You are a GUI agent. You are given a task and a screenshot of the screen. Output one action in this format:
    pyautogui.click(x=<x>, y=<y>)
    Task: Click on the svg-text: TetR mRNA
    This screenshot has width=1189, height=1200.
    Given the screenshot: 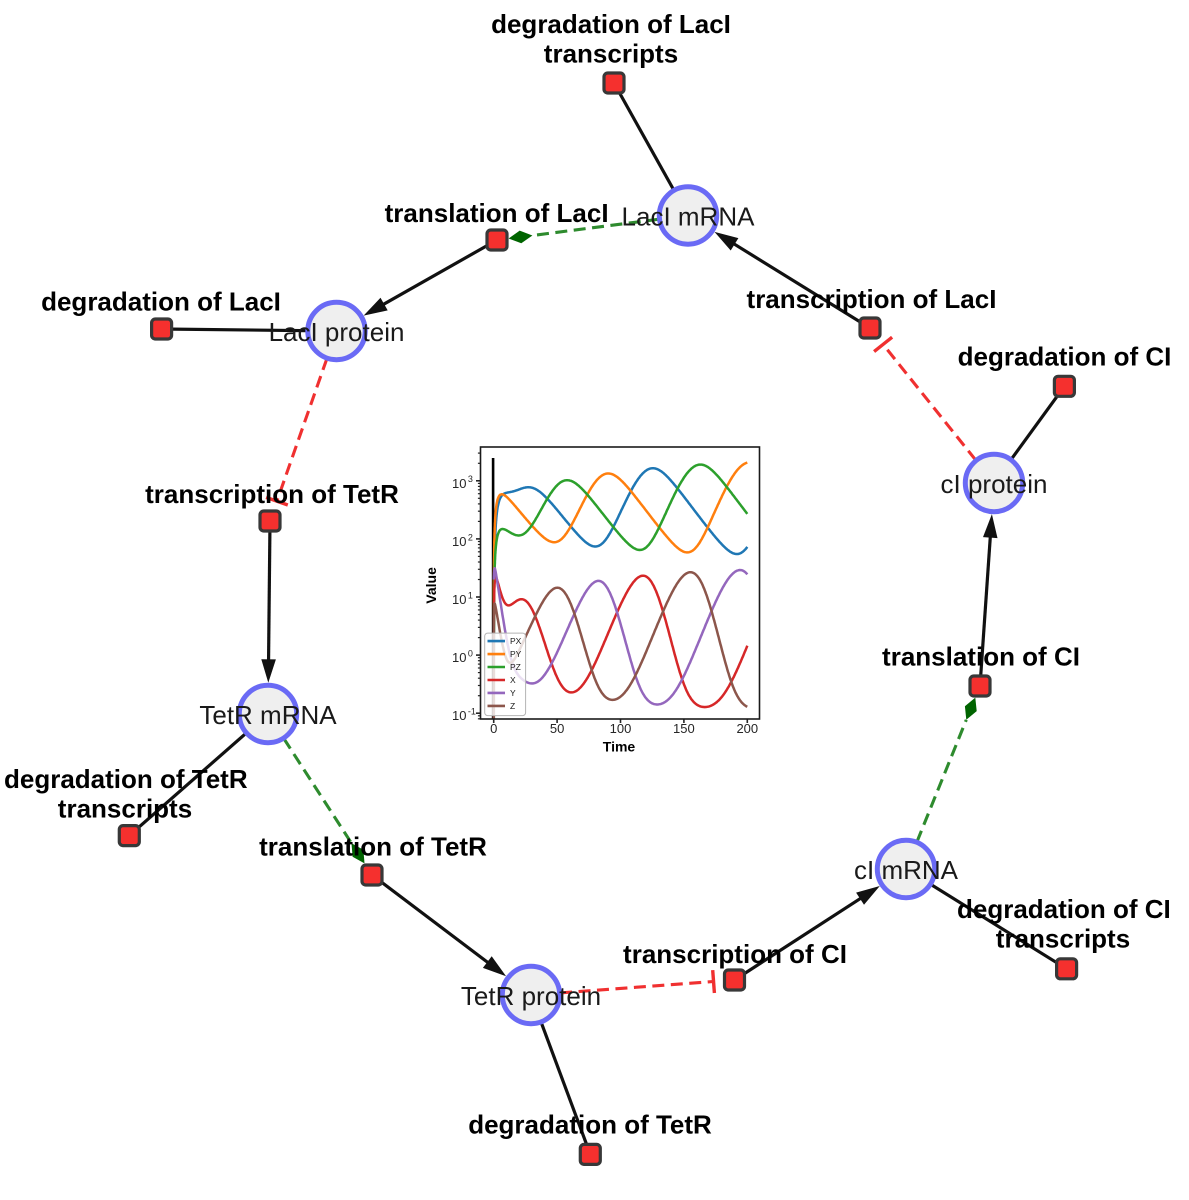 What is the action you would take?
    pyautogui.click(x=268, y=715)
    